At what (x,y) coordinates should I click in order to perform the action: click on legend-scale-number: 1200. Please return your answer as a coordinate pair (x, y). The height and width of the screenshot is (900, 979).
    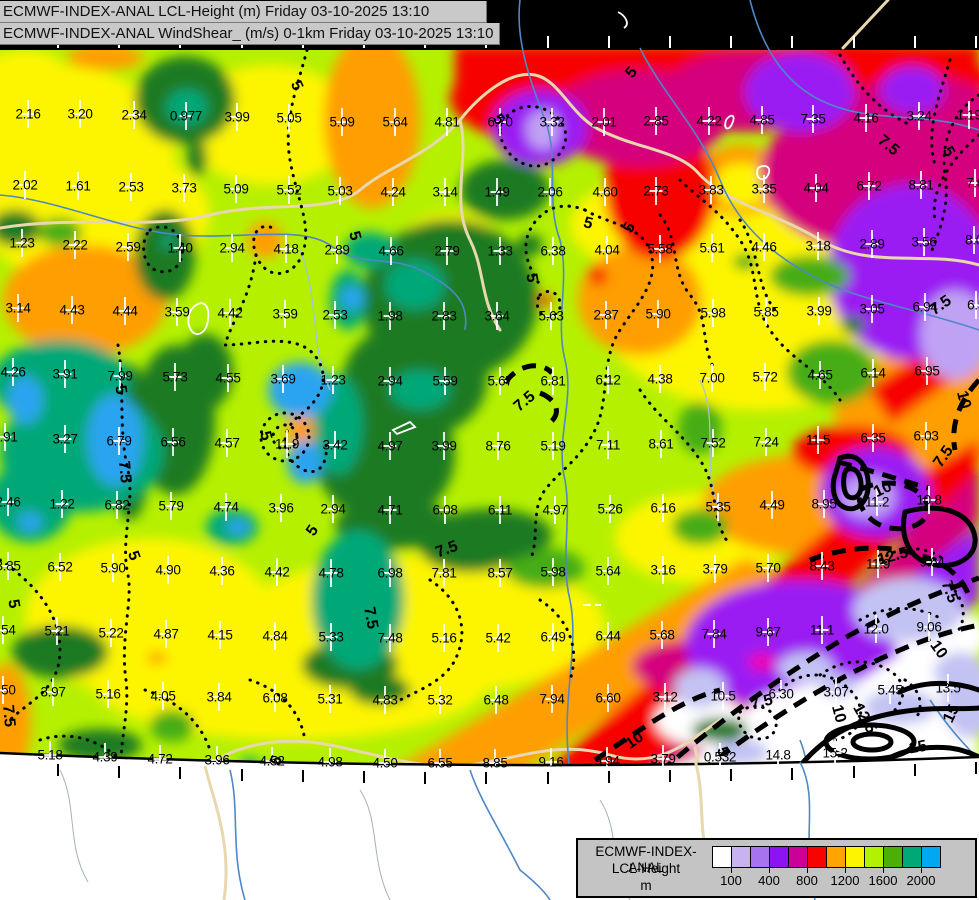
    Looking at the image, I should click on (845, 880).